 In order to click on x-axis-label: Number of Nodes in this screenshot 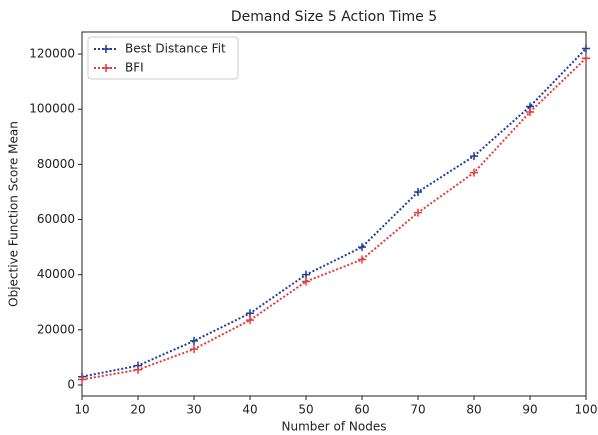, I will do `click(334, 427)`.